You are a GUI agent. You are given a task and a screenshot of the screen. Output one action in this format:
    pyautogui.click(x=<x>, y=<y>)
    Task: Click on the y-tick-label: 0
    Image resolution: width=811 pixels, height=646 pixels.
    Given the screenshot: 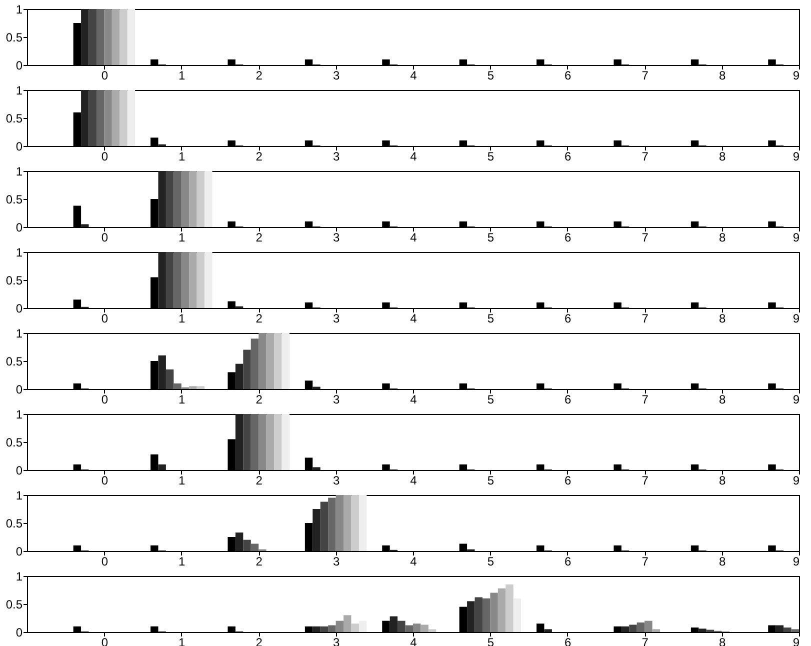 What is the action you would take?
    pyautogui.click(x=19, y=551)
    